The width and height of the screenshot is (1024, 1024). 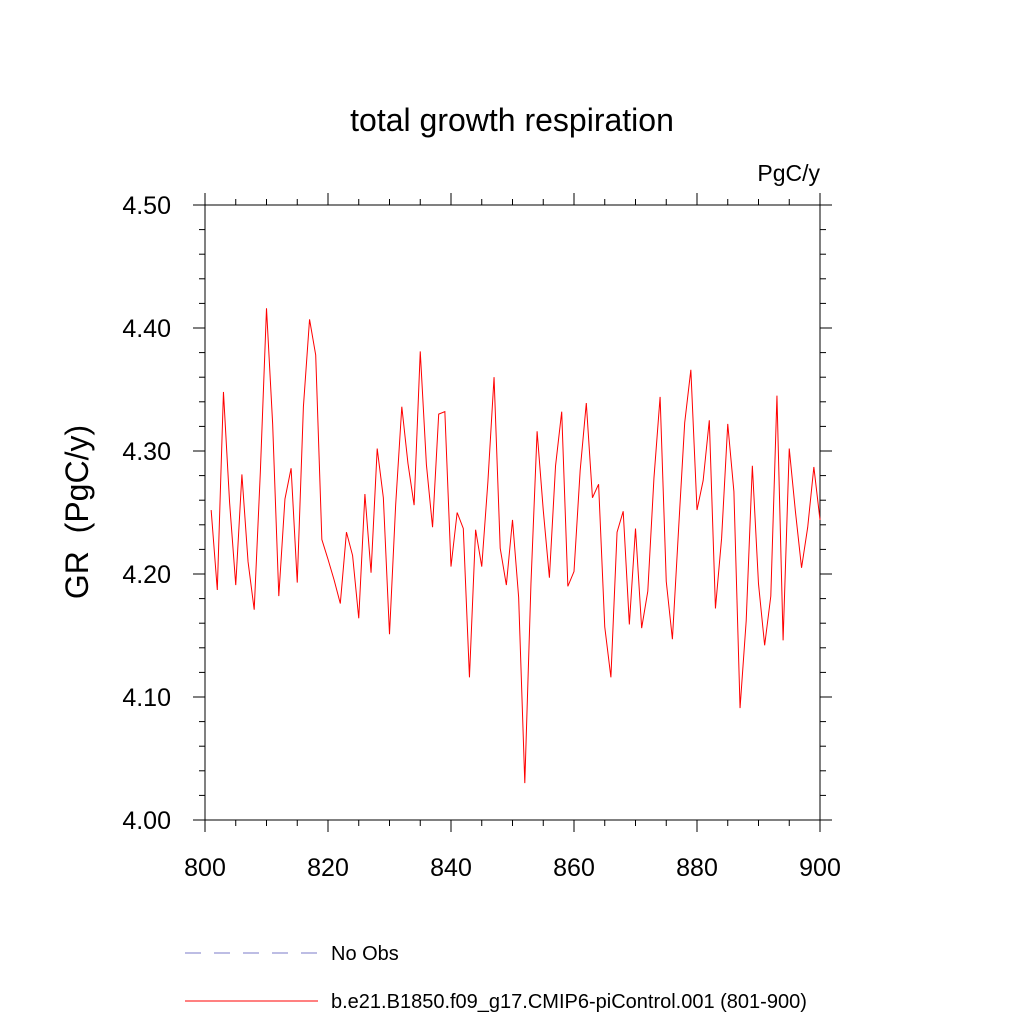 I want to click on x-tick-label: 800, so click(x=205, y=868).